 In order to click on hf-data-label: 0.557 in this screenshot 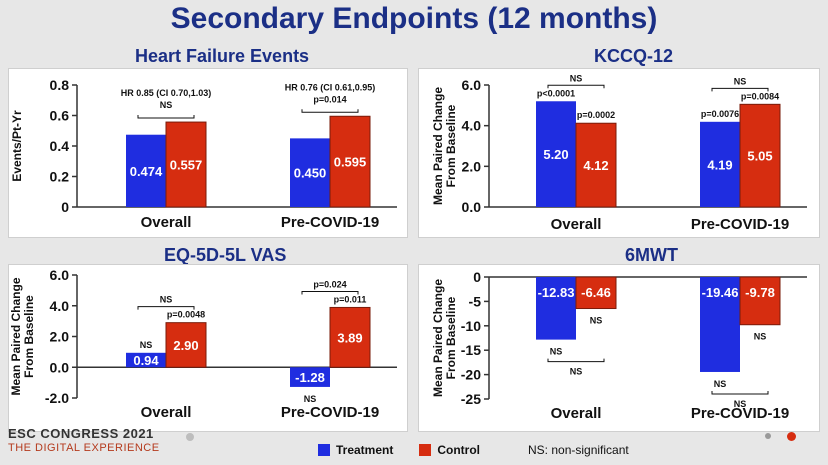, I will do `click(186, 165)`.